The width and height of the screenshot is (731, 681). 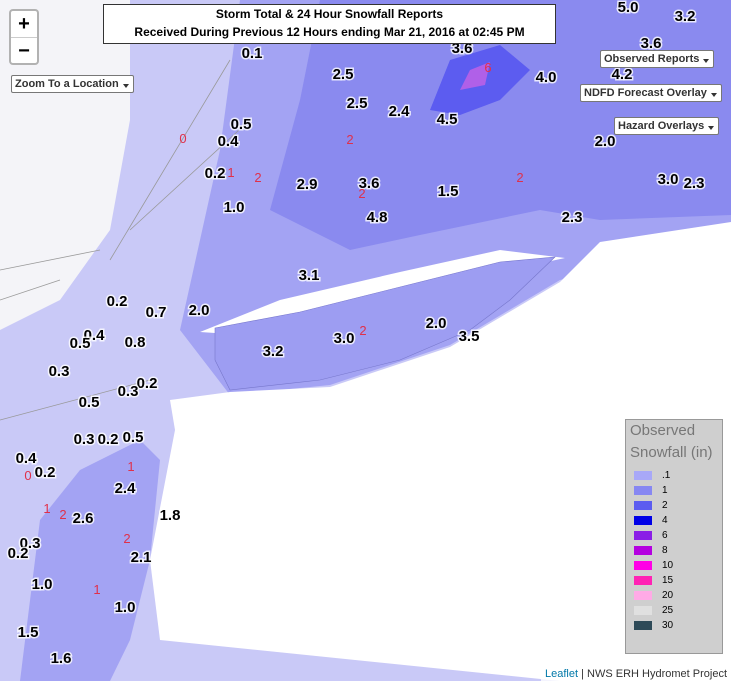 I want to click on snowfall-report: 1.8, so click(x=170, y=515).